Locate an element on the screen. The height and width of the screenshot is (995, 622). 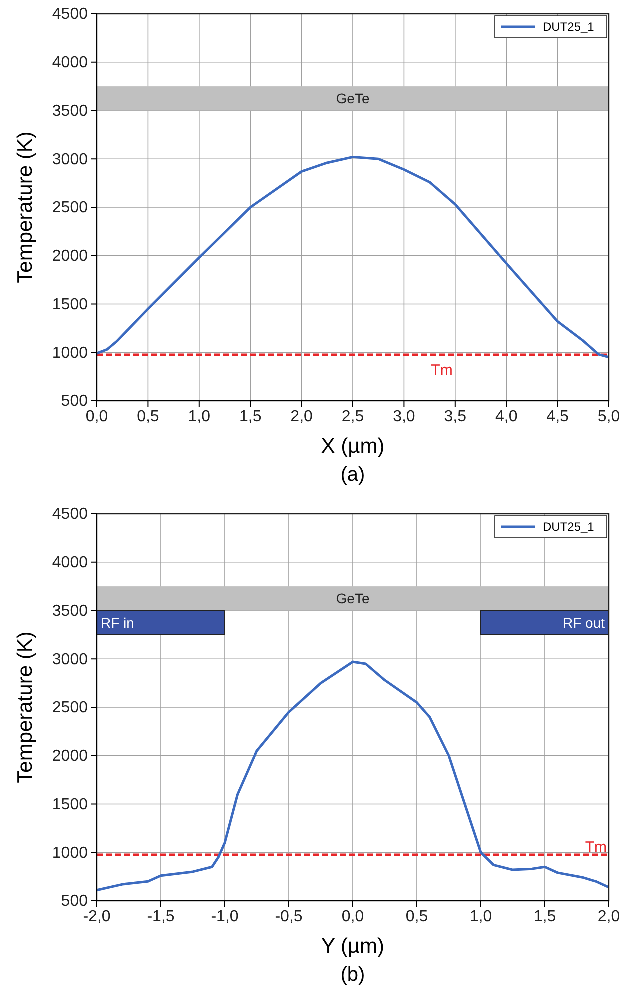
text: (b) is located at coordinates (353, 975).